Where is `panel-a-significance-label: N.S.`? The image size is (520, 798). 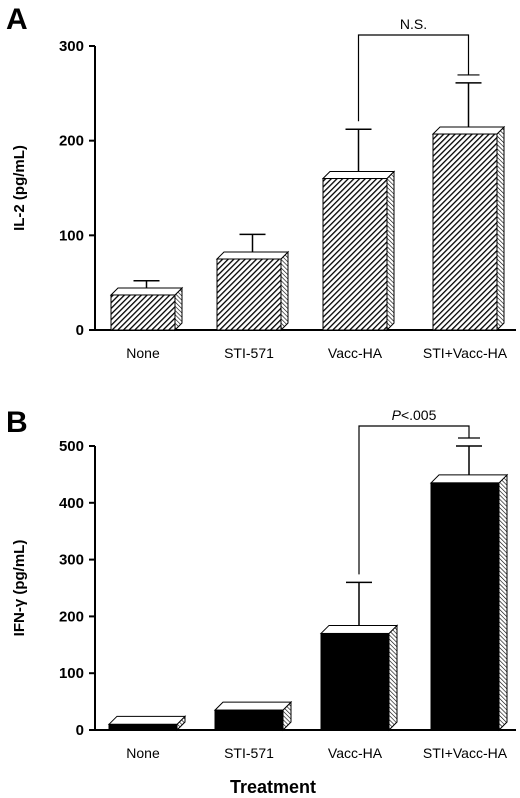
panel-a-significance-label: N.S. is located at coordinates (413, 24).